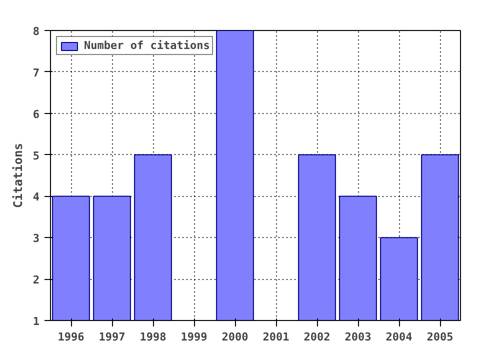  Describe the element at coordinates (147, 45) in the screenshot. I see `legend-label: Number of citations` at that location.